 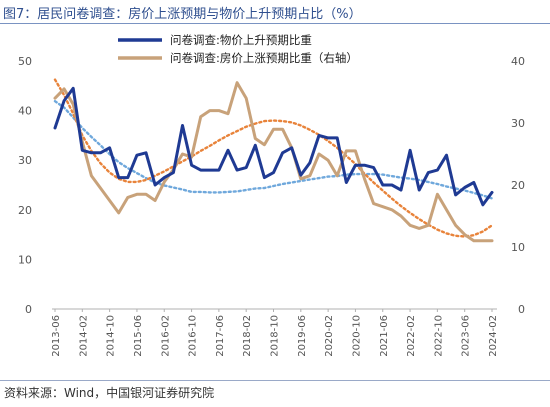 What do you see at coordinates (264, 58) in the screenshot?
I see `legend-label: 问卷调查:房价上涨预期比重（右轴）` at bounding box center [264, 58].